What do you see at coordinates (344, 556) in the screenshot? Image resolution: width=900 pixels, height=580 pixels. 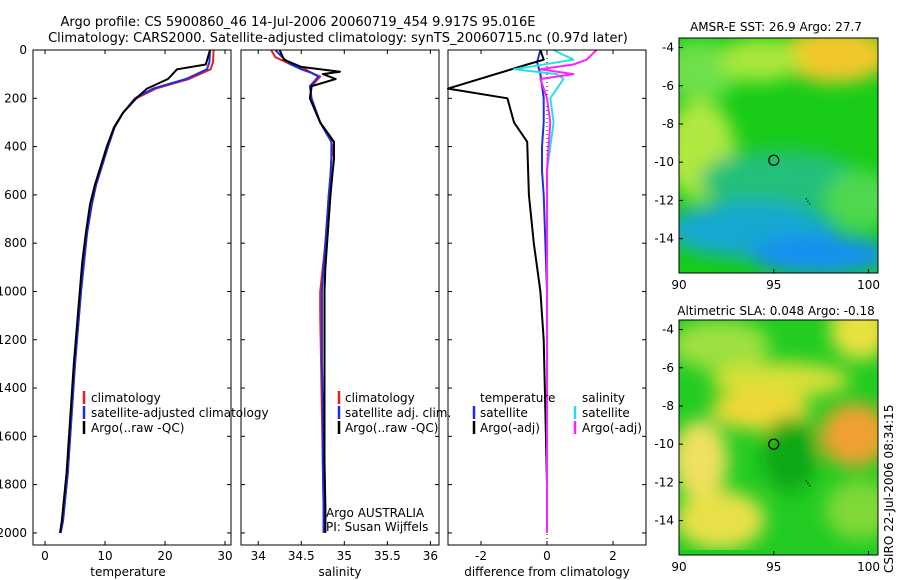 I see `x-tick-label: 35` at bounding box center [344, 556].